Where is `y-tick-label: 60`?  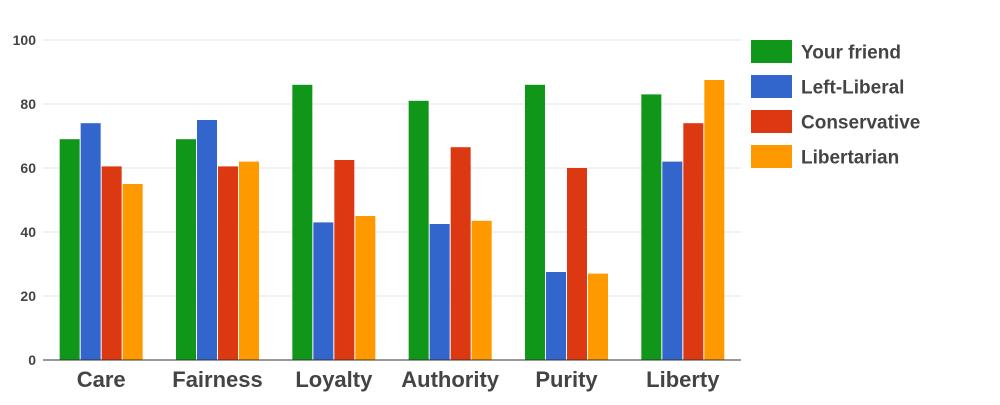 y-tick-label: 60 is located at coordinates (28, 168).